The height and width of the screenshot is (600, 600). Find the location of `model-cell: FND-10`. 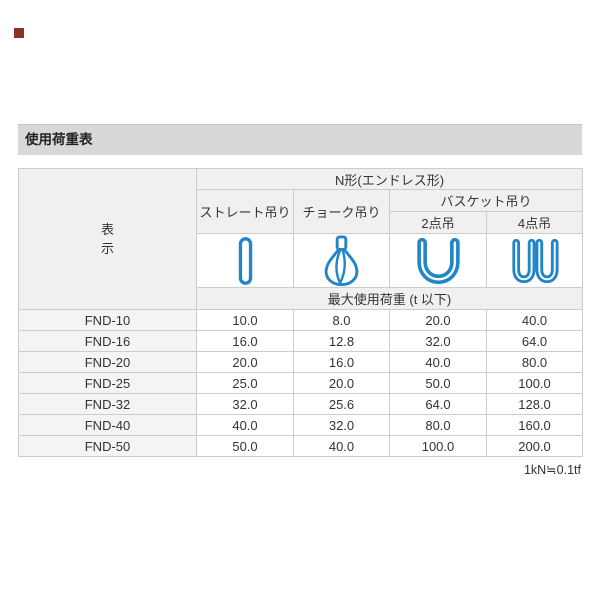

model-cell: FND-10 is located at coordinates (107, 320).